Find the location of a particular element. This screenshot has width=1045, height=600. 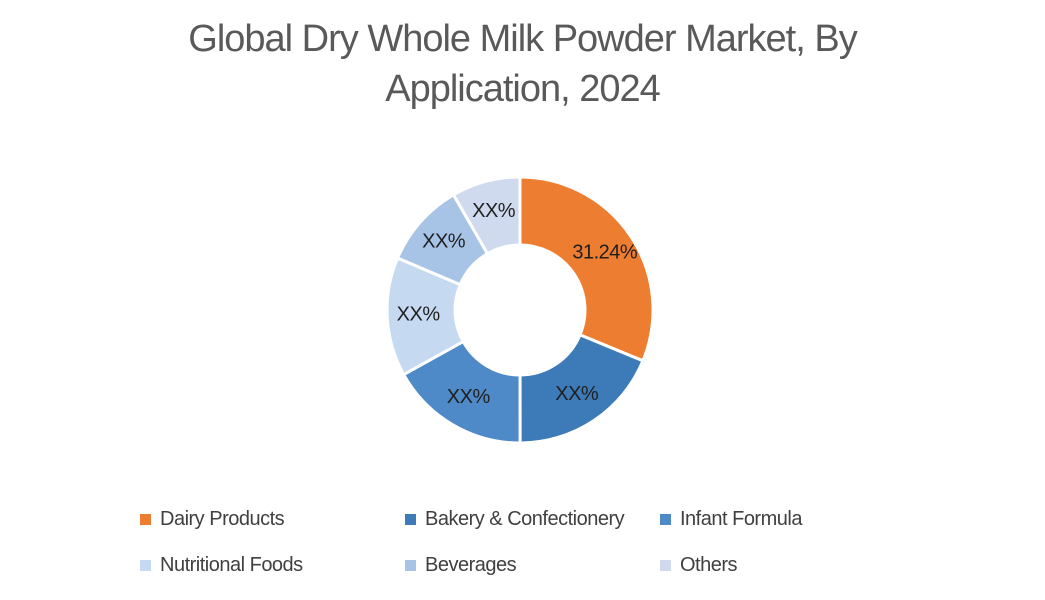

slice-others is located at coordinates (486, 215).